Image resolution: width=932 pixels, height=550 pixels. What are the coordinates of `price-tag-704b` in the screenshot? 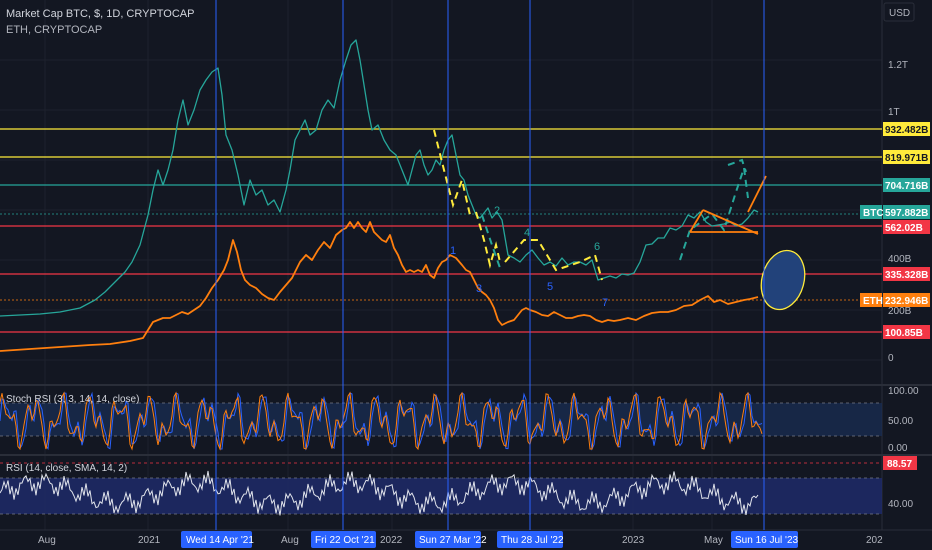 It's located at (906, 185).